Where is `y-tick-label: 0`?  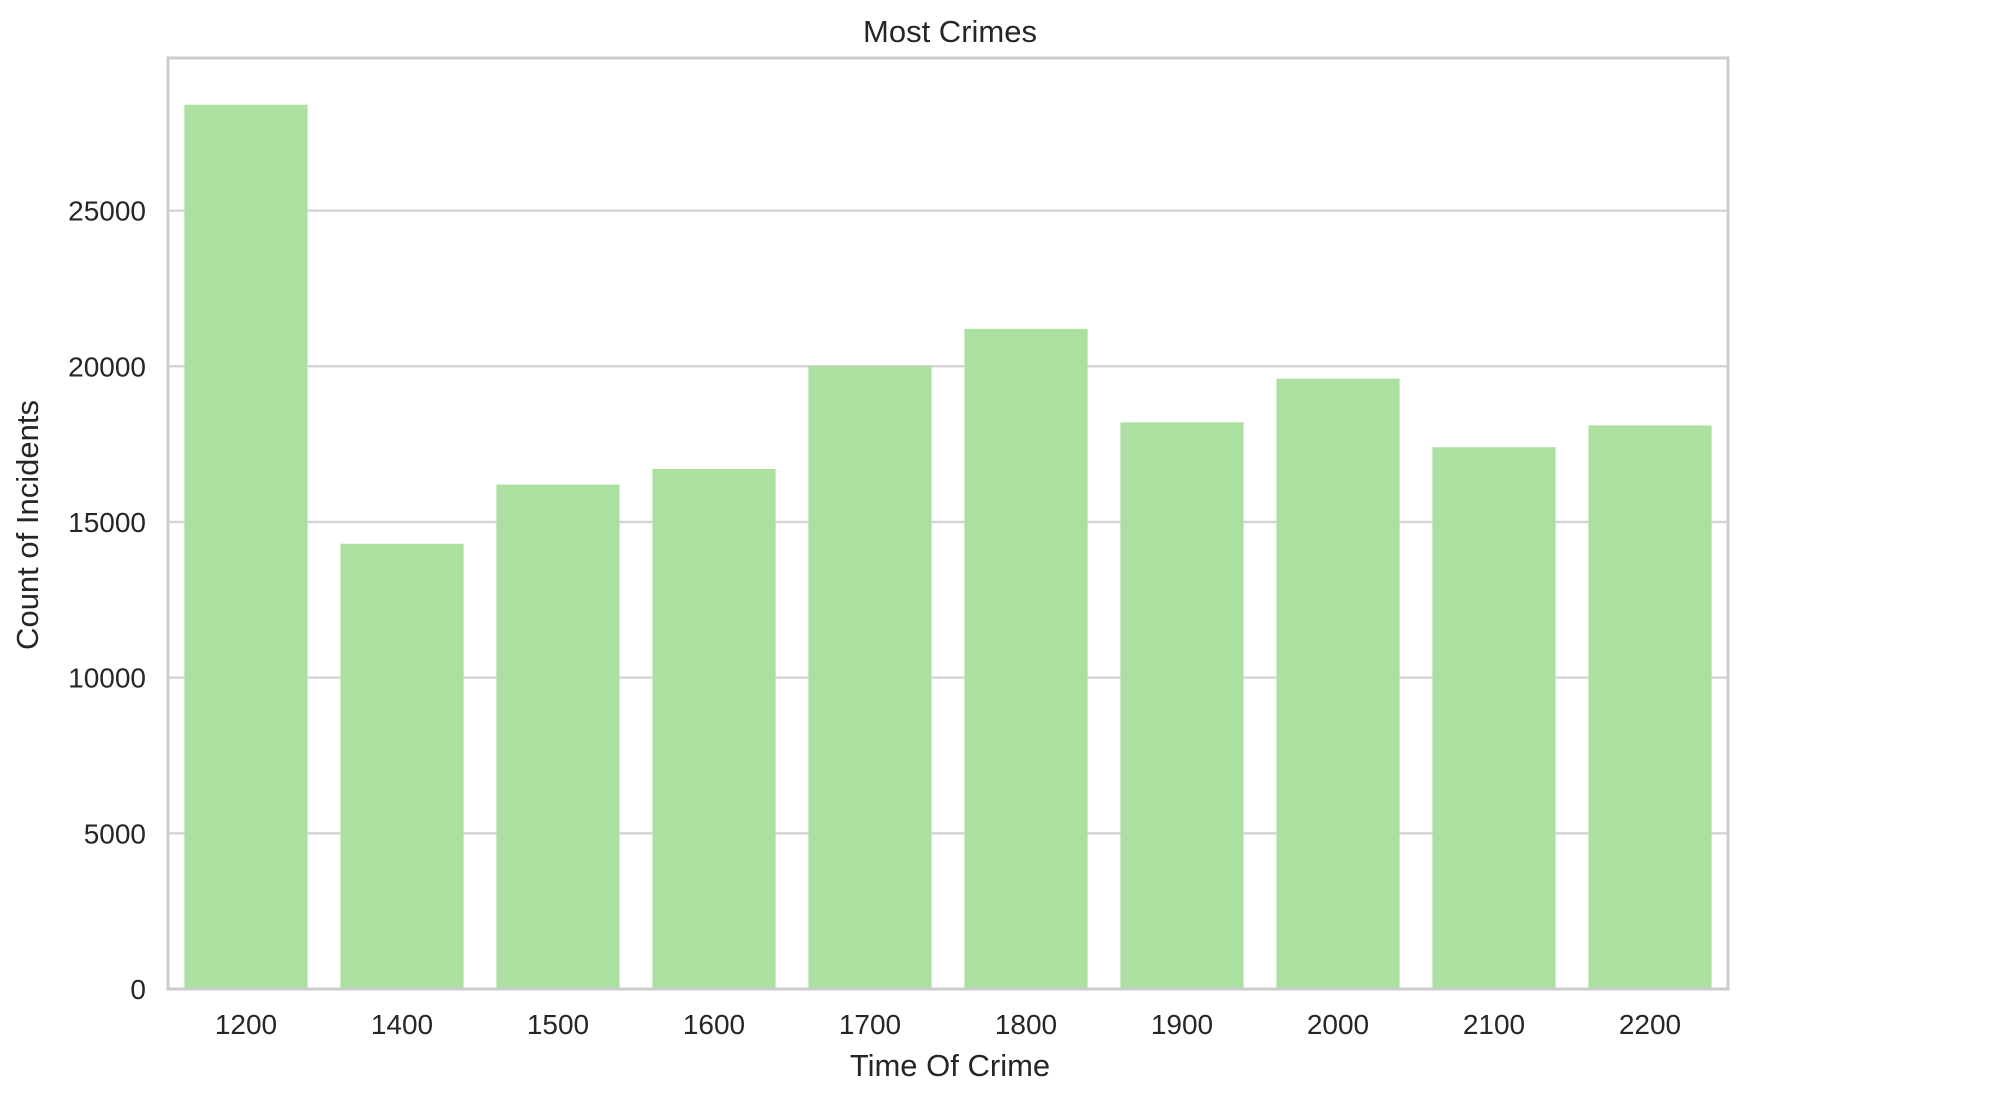 y-tick-label: 0 is located at coordinates (138, 989).